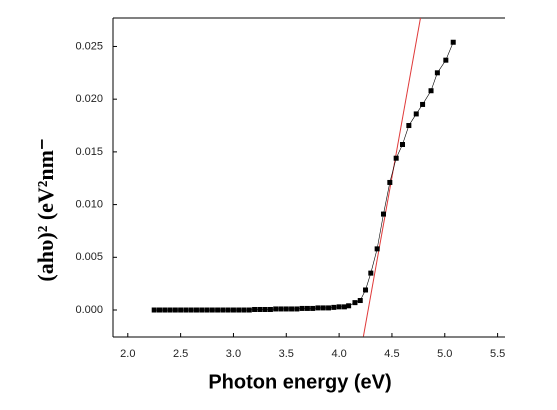  I want to click on x-tick-label: 5.0, so click(444, 354).